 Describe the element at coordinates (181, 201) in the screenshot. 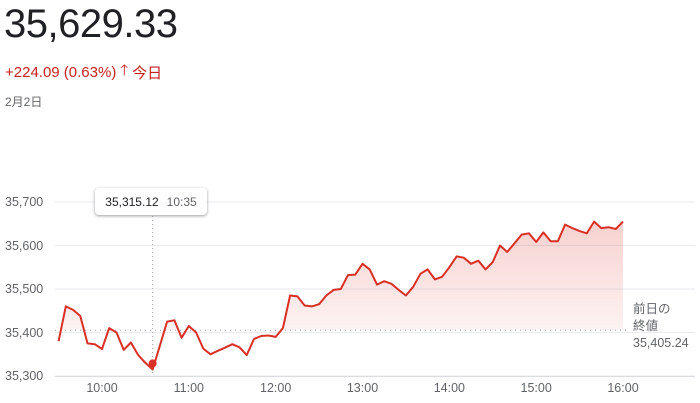

I see `tooltip-time: 10:35` at that location.